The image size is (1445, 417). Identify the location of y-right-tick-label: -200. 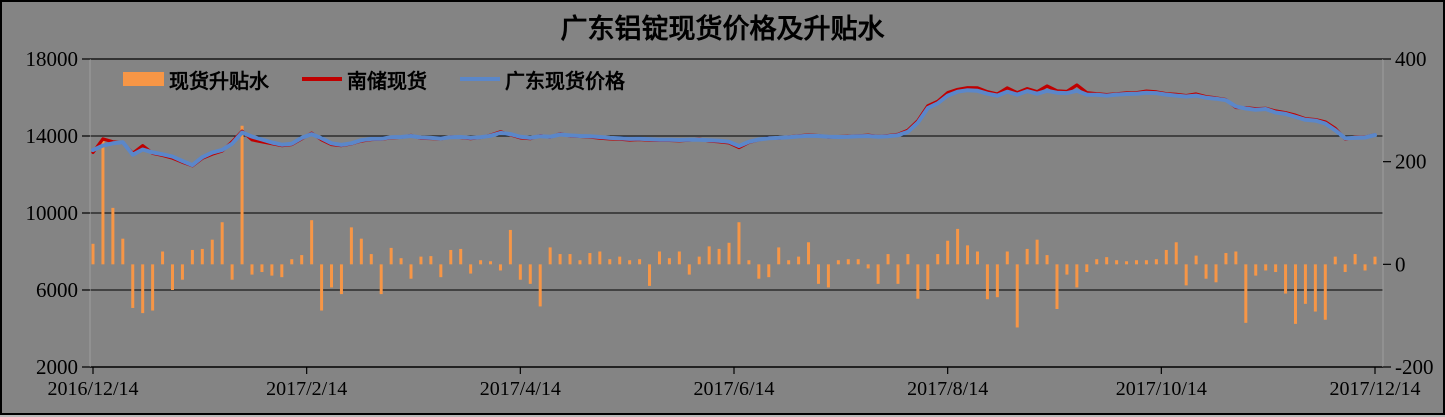
(1414, 367).